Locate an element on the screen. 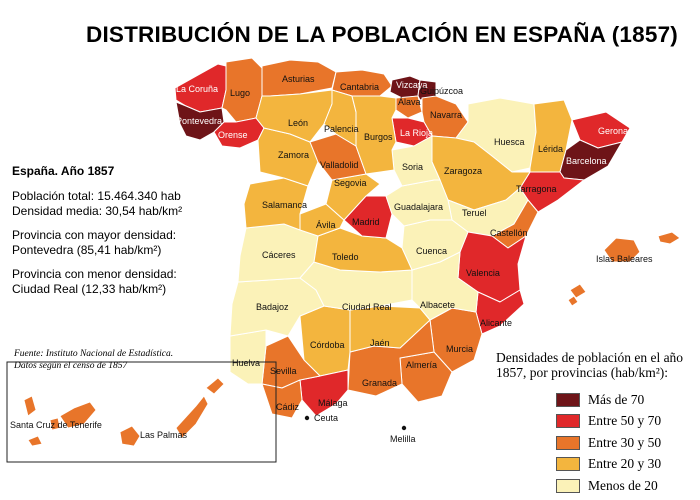 Image resolution: width=700 pixels, height=500 pixels. island-tenerife is located at coordinates (78, 415).